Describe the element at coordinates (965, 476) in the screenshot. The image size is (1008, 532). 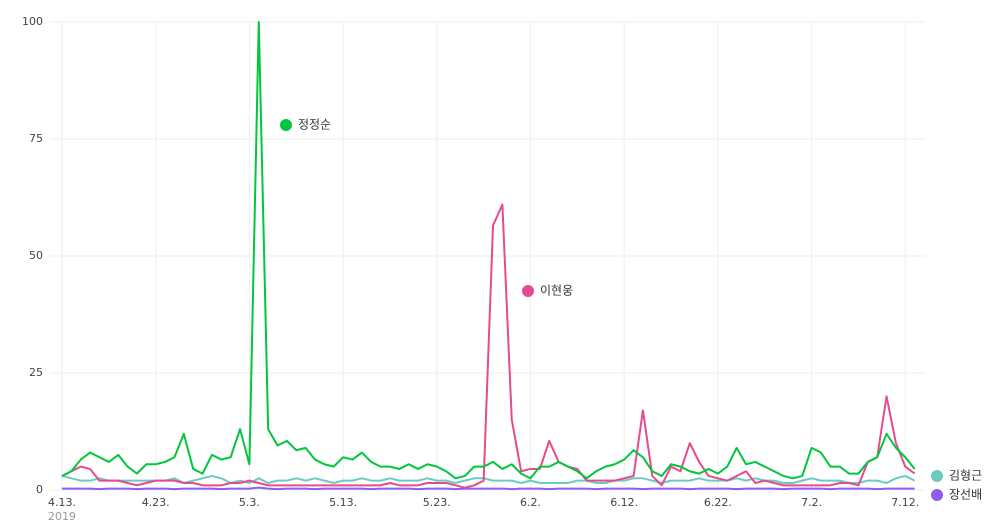
I see `legend-label: 김형근` at that location.